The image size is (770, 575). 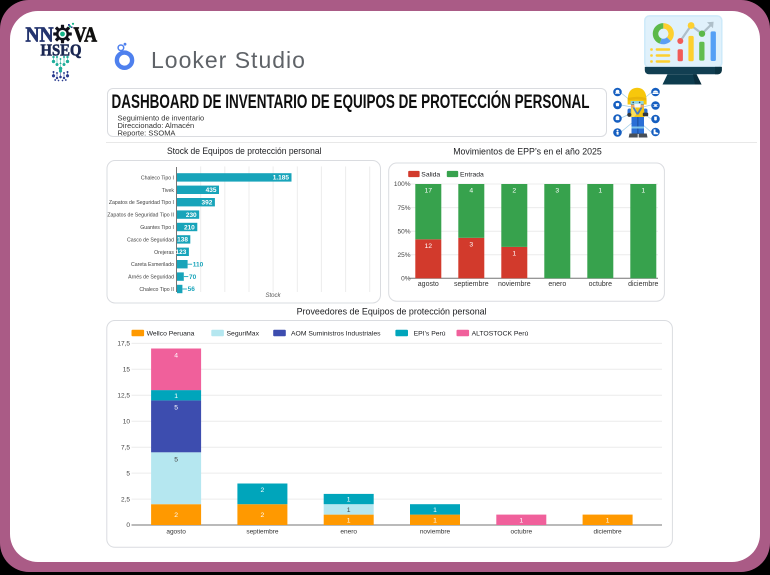 I want to click on svg-text: Guantes Tipo I, so click(x=157, y=228).